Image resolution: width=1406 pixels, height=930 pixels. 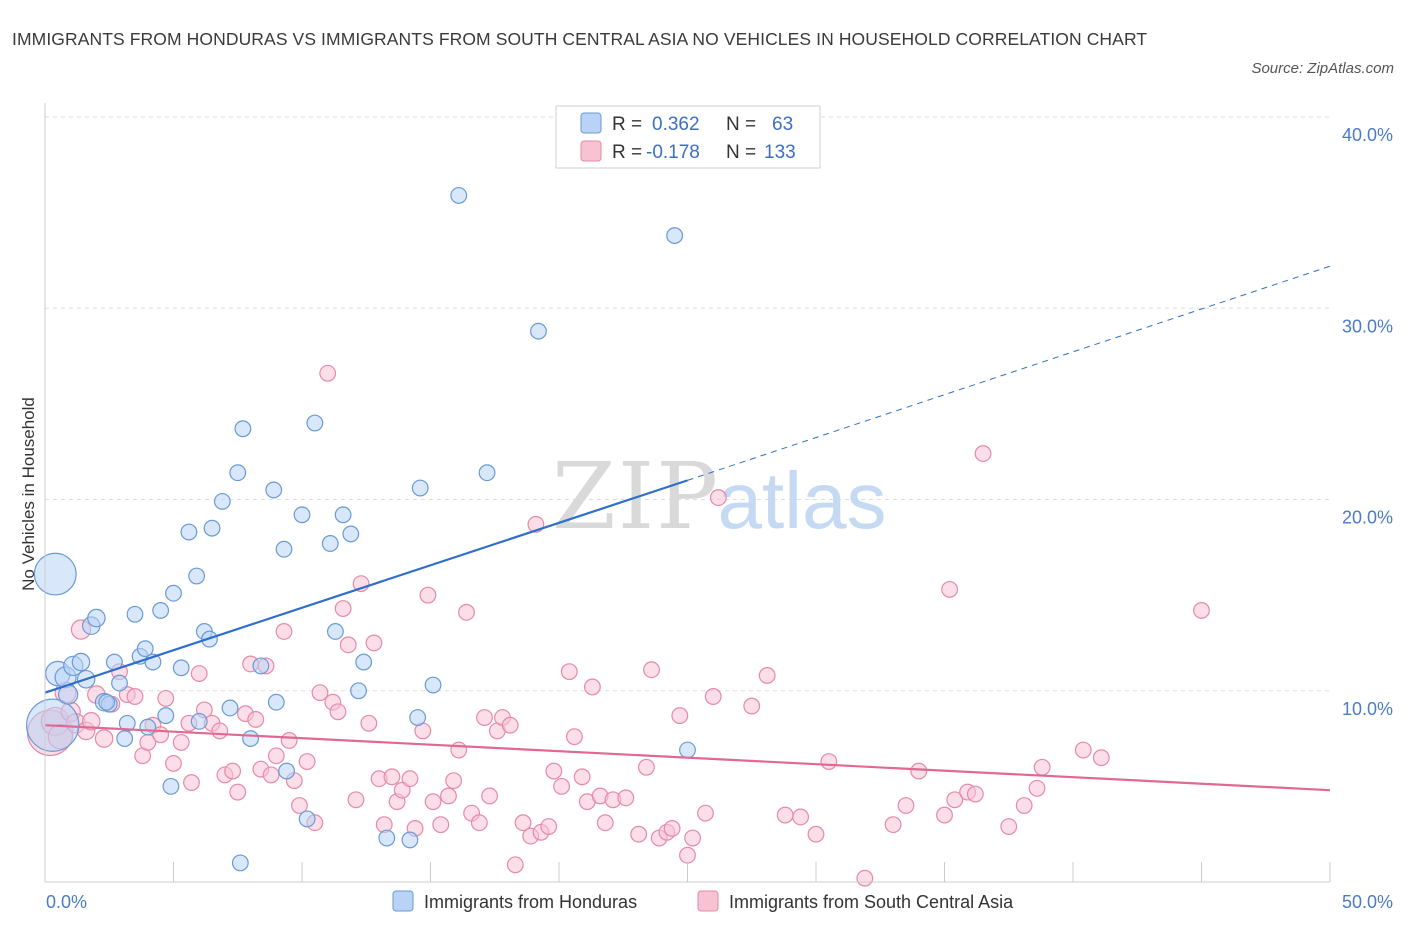 What do you see at coordinates (673, 152) in the screenshot?
I see `legend-r-value-pink: -0.178` at bounding box center [673, 152].